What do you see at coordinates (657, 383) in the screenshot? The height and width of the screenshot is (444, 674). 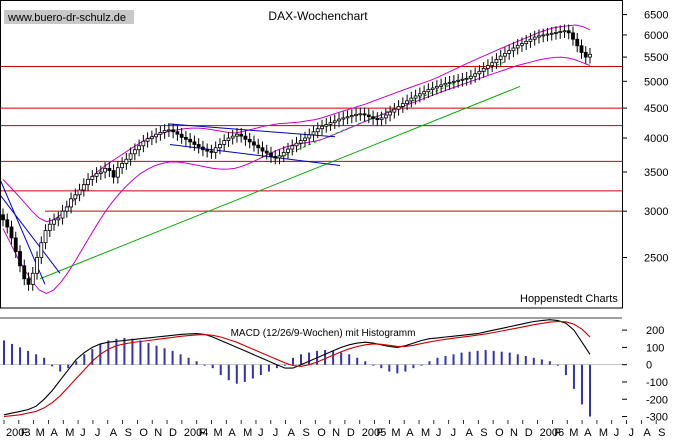 I see `macd-tick-label: -100` at bounding box center [657, 383].